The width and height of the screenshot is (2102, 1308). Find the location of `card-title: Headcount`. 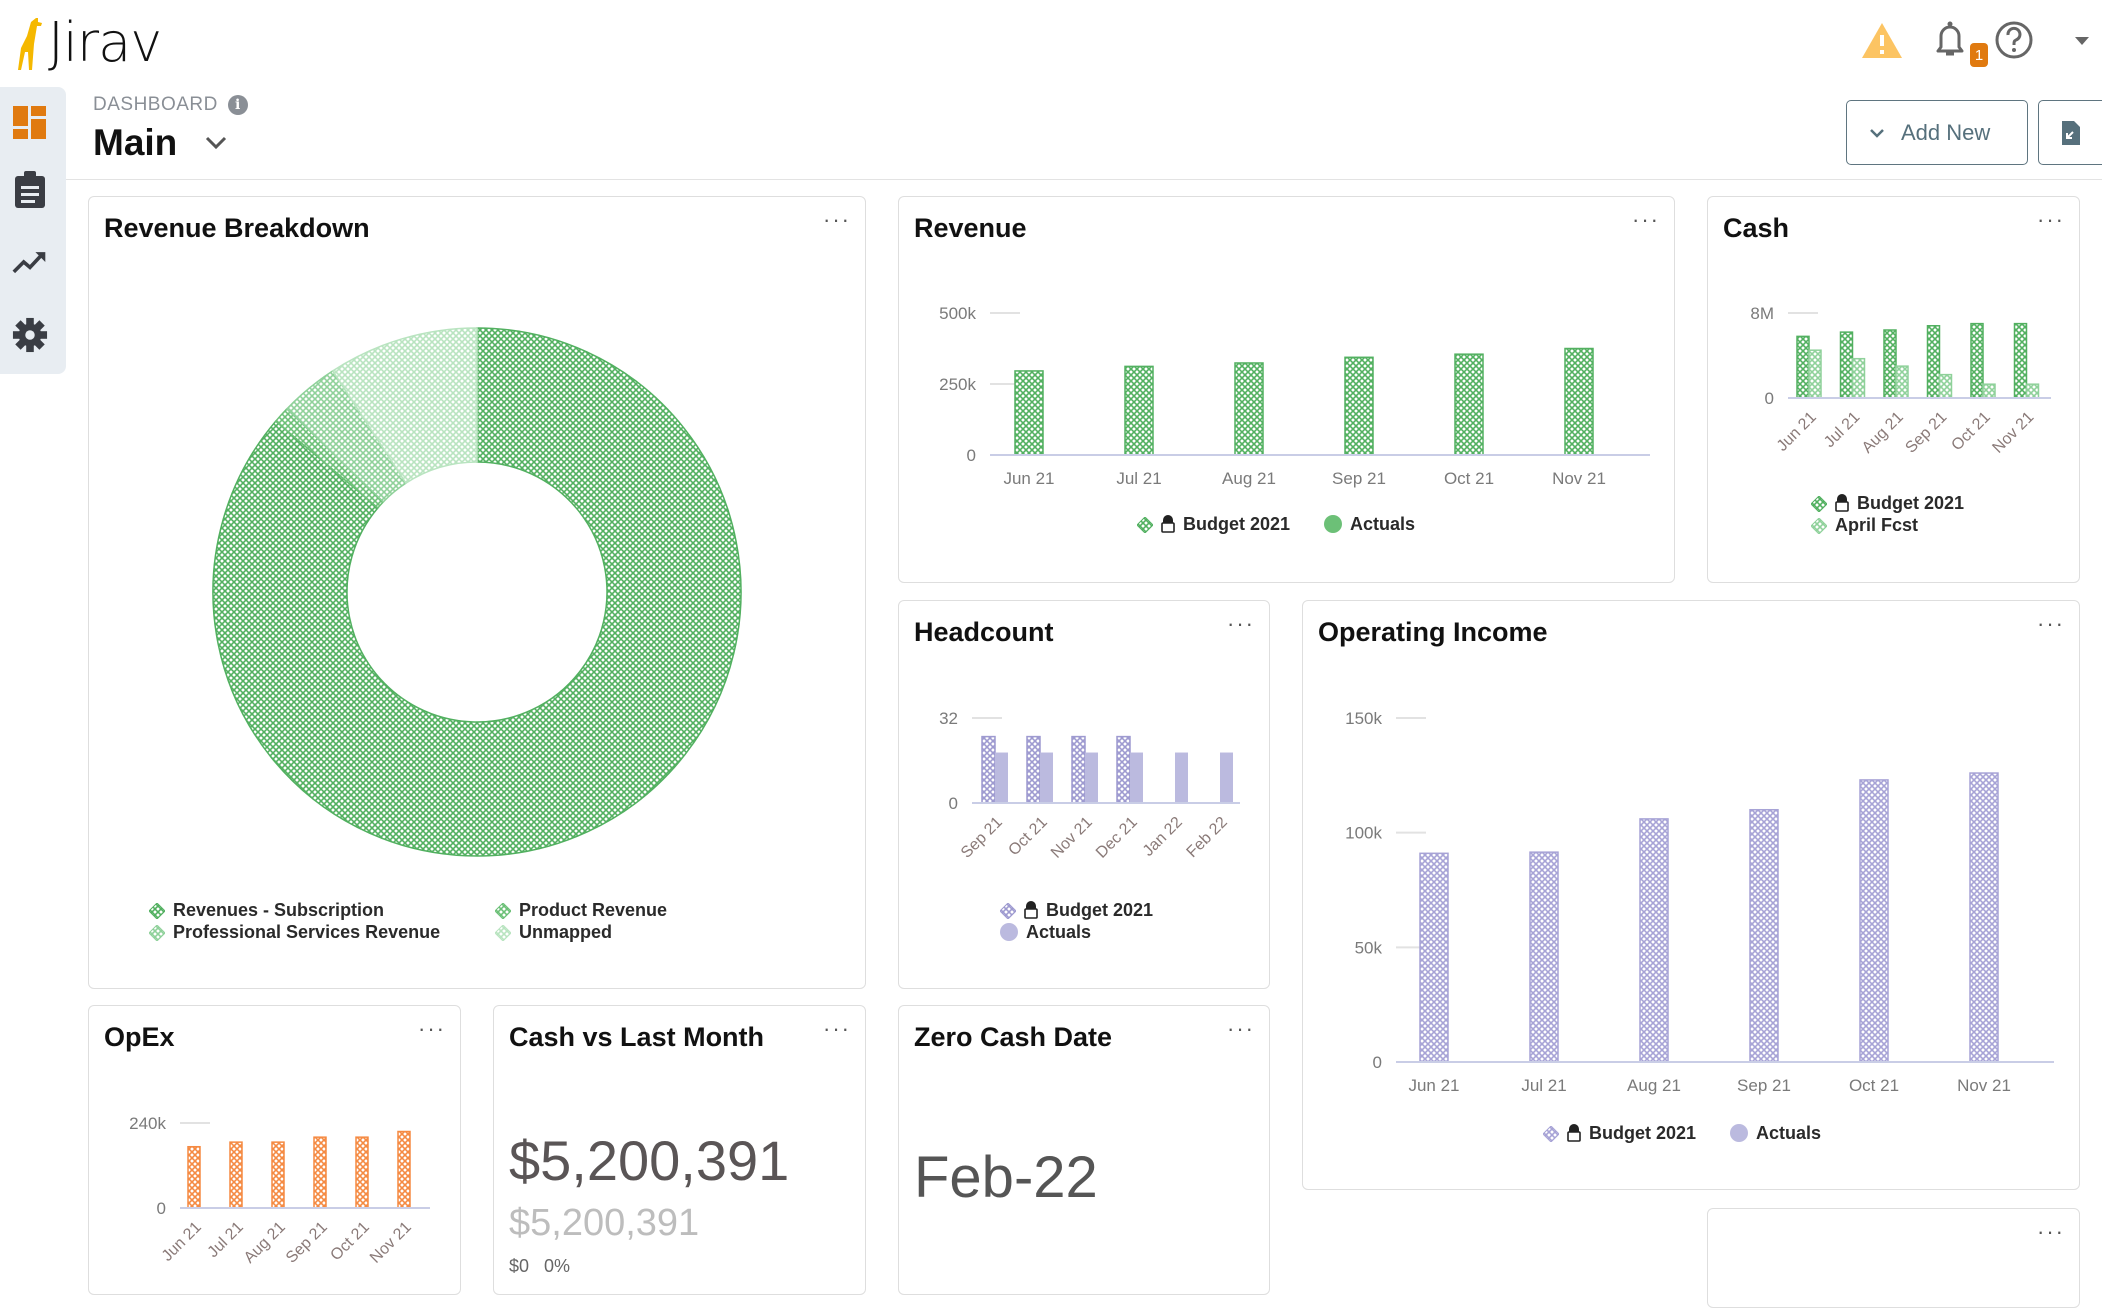

card-title: Headcount is located at coordinates (984, 632).